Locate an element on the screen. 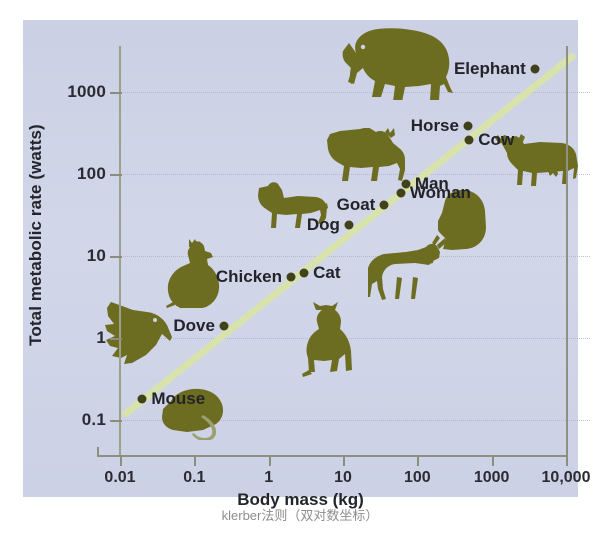  dog-silhouette is located at coordinates (293, 205).